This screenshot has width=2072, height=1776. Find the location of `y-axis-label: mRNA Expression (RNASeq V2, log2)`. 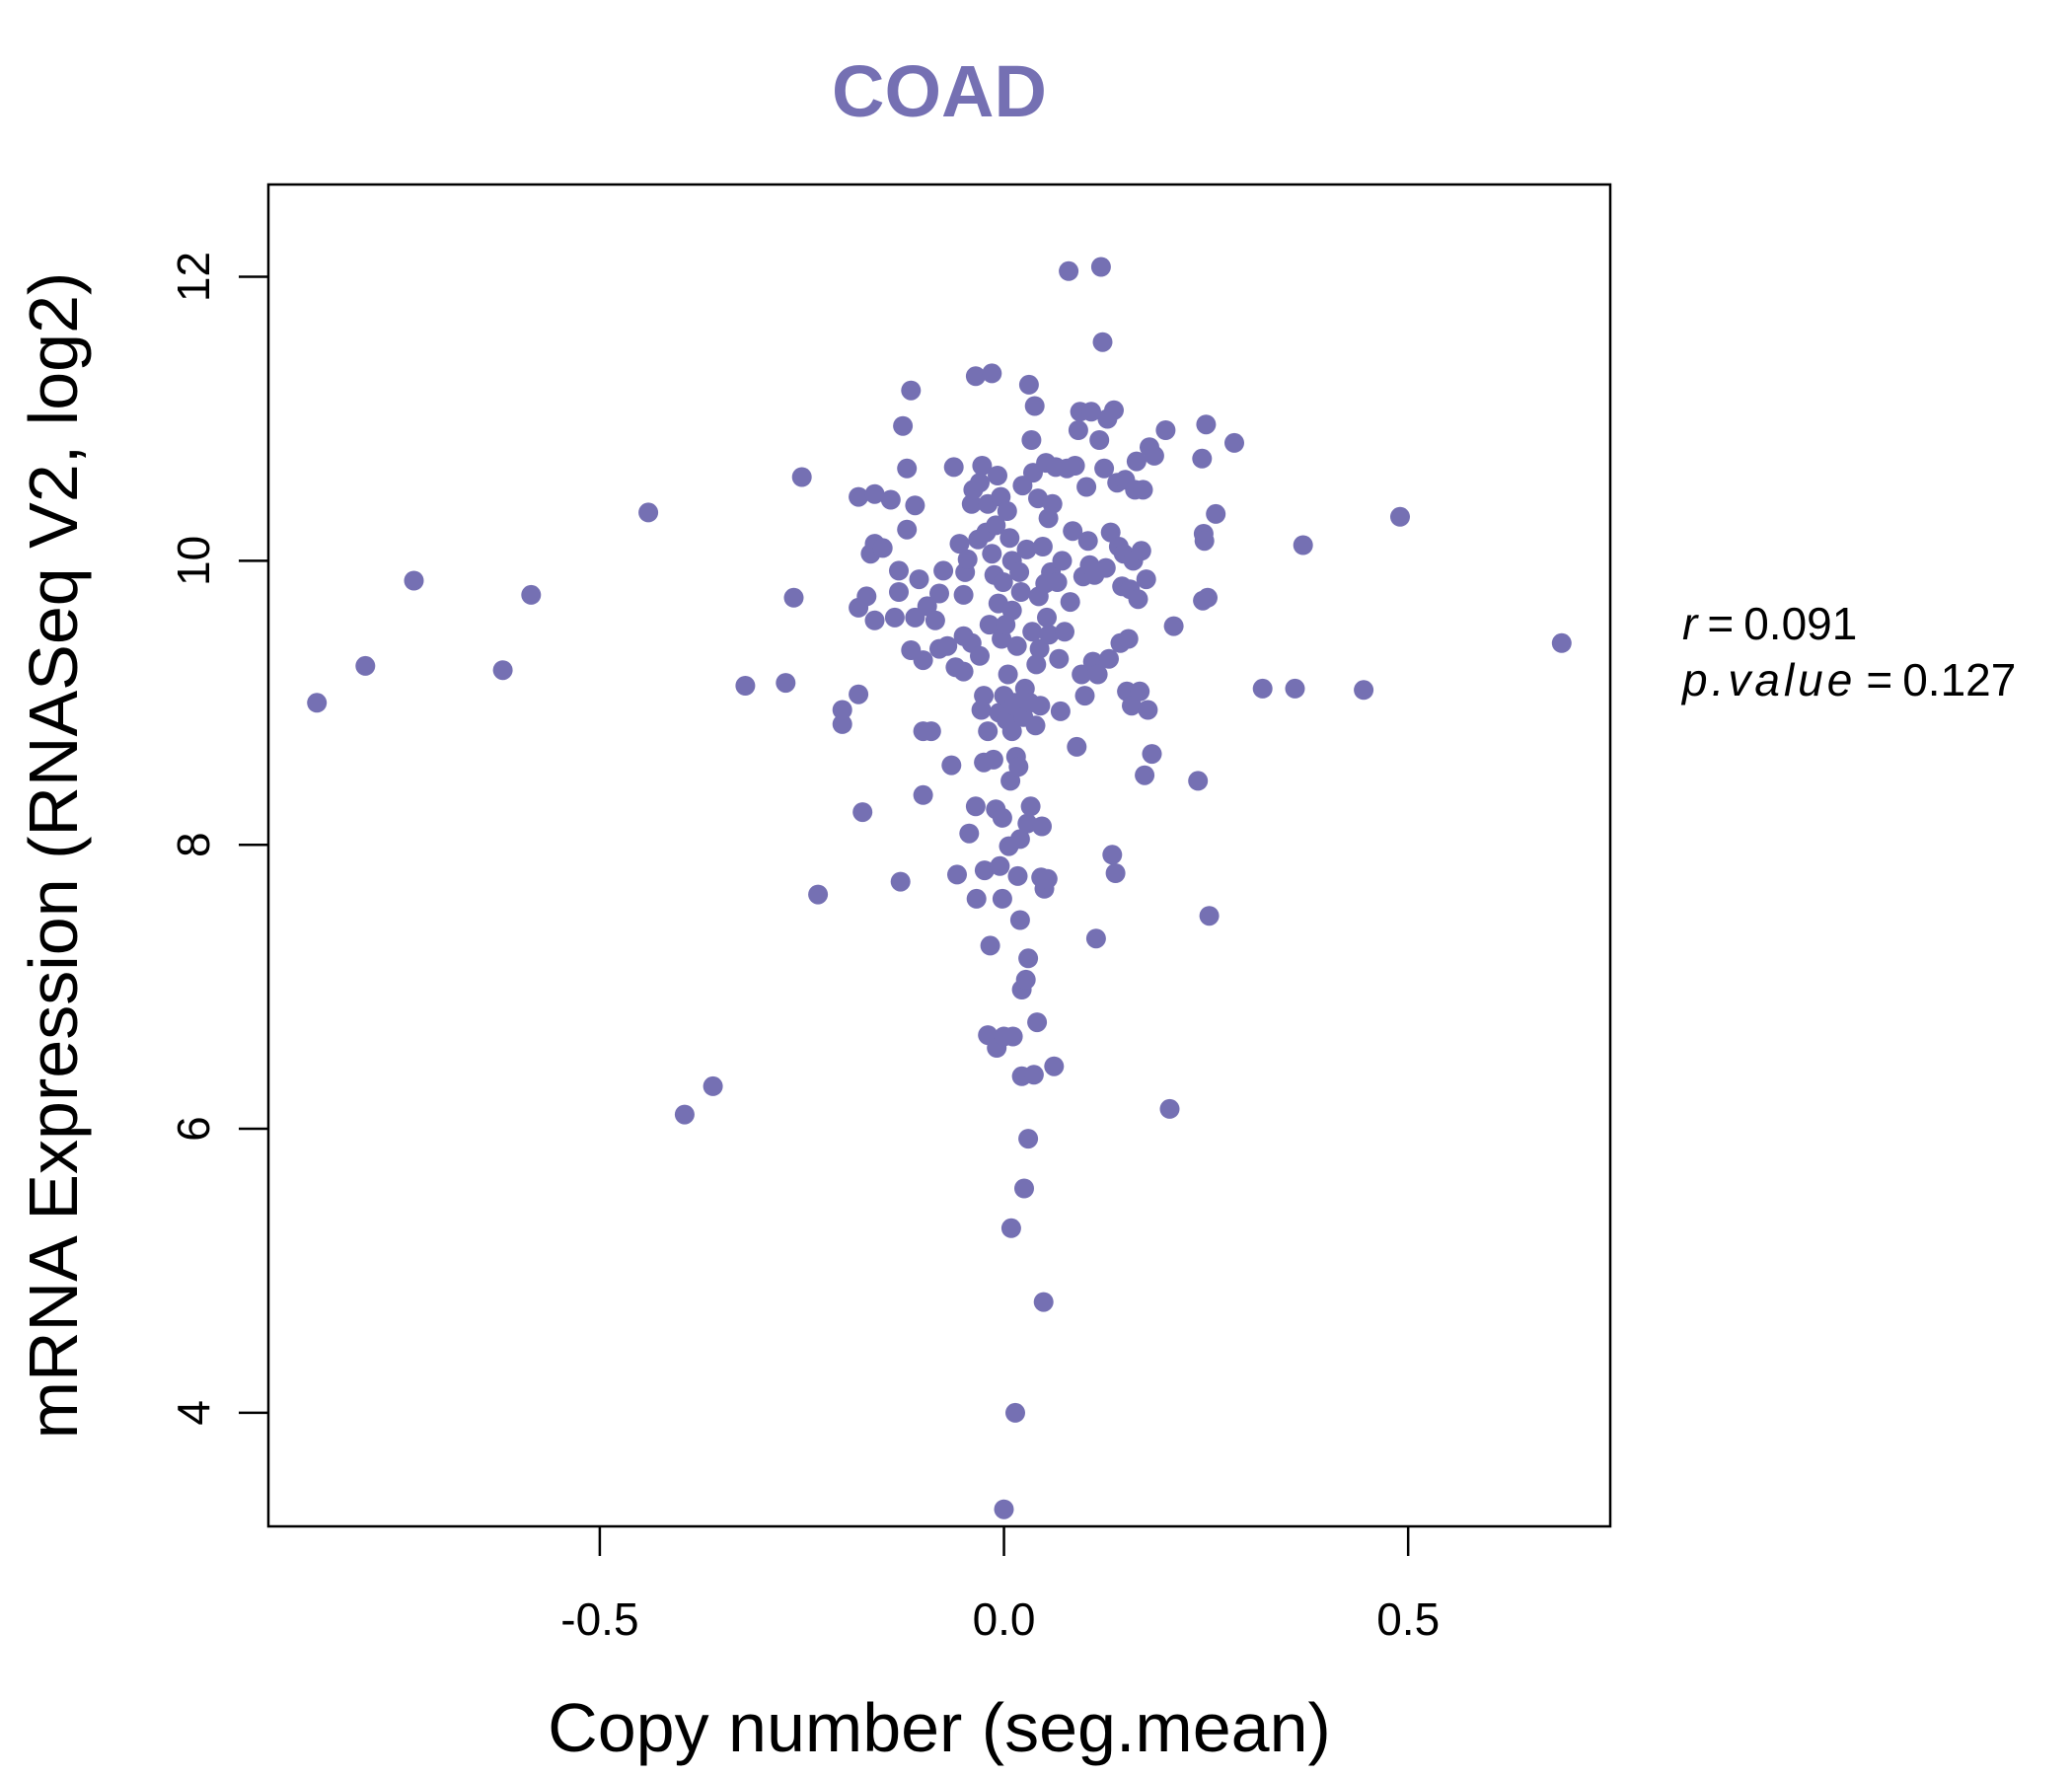

y-axis-label: mRNA Expression (RNASeq V2, log2) is located at coordinates (54, 856).